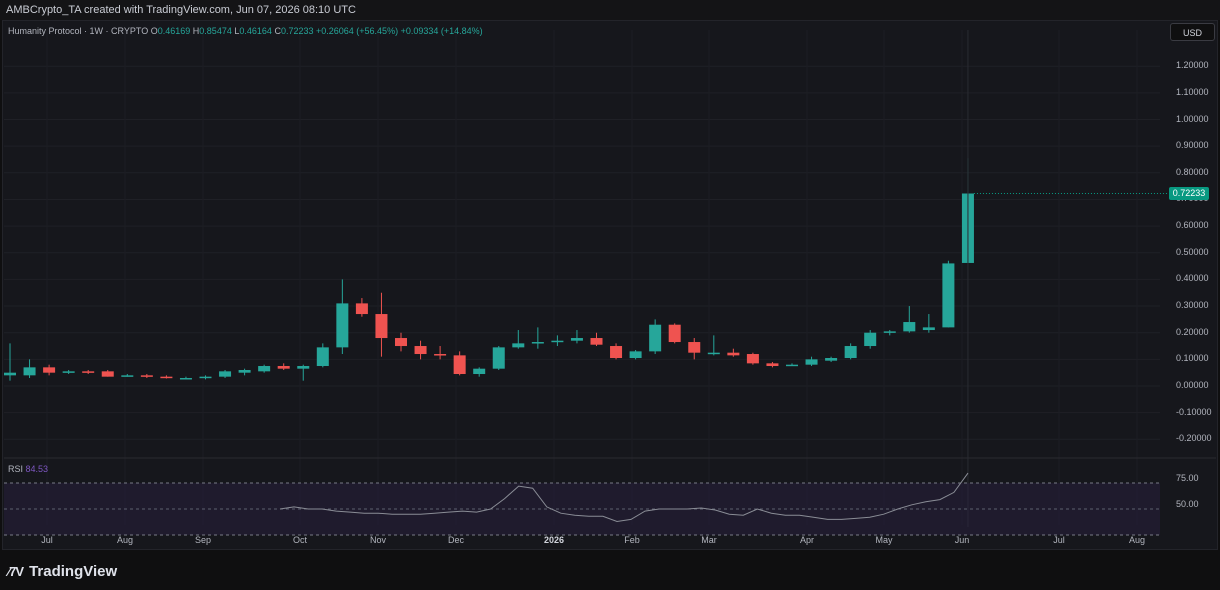 The image size is (1220, 590). I want to click on time-axis-label: May, so click(884, 540).